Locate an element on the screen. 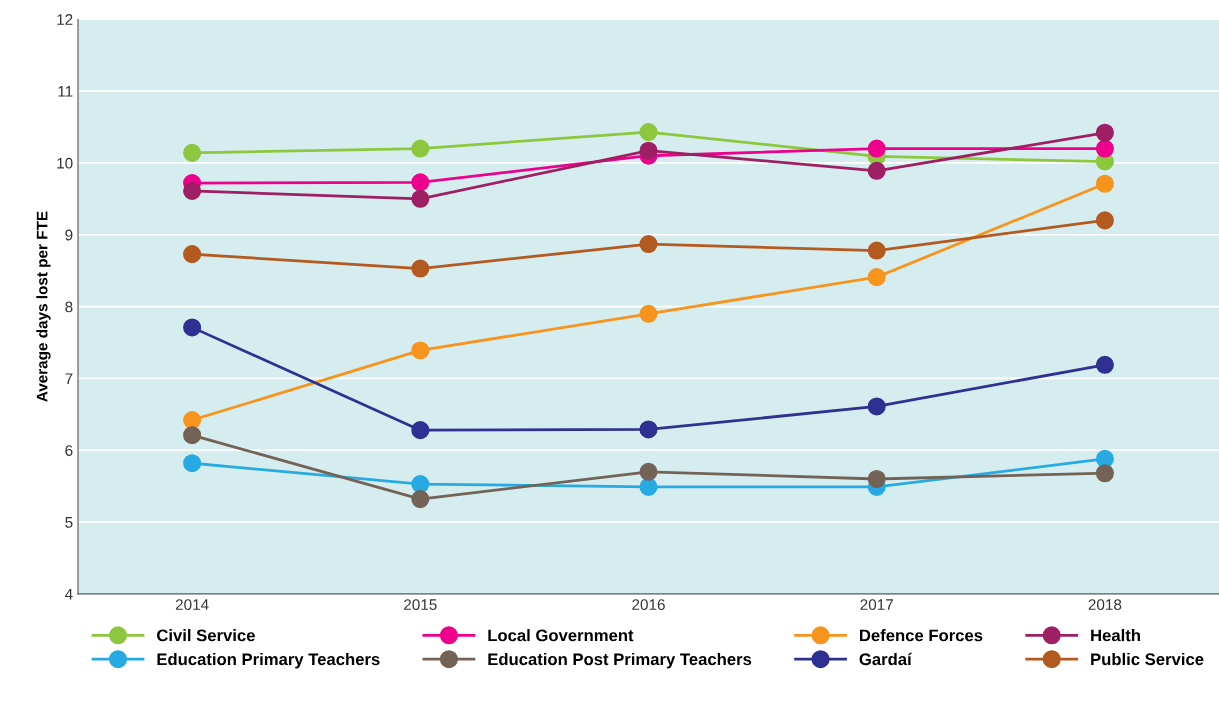  legend-label: Civil Service is located at coordinates (206, 635).